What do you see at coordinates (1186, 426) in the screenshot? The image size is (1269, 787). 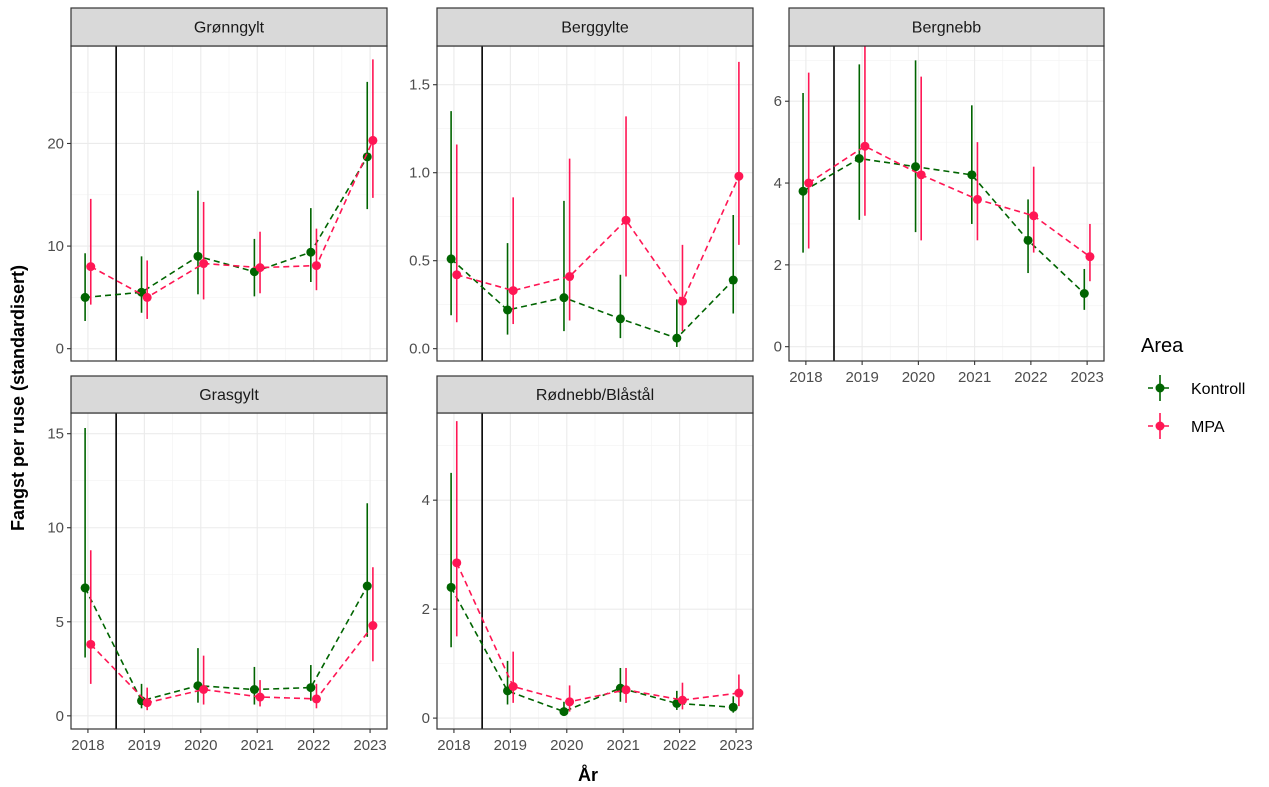 I see `legend-item: MPA` at bounding box center [1186, 426].